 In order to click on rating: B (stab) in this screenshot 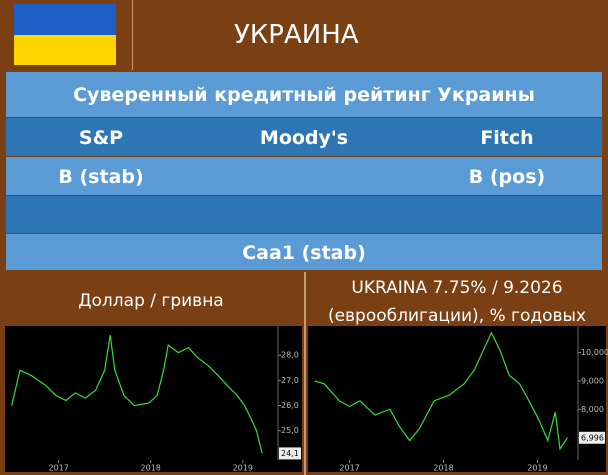, I will do `click(101, 177)`.